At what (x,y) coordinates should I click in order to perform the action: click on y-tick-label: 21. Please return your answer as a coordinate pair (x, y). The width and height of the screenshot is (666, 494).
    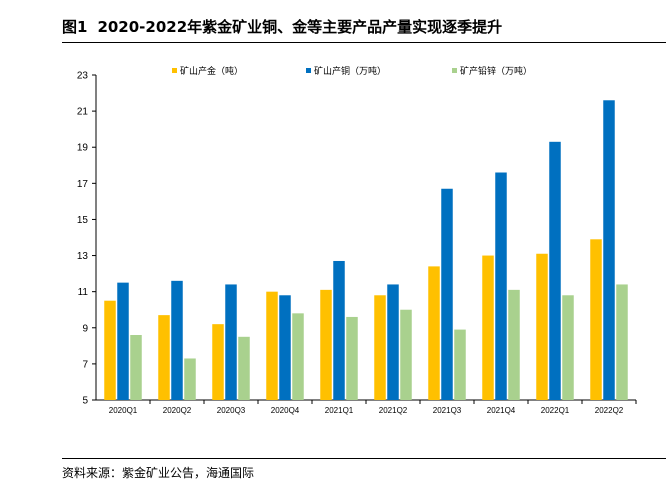
    Looking at the image, I should click on (83, 112).